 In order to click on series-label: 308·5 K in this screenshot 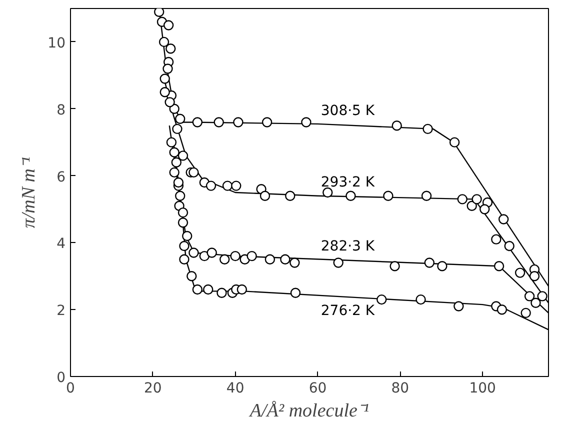, I will do `click(348, 111)`.